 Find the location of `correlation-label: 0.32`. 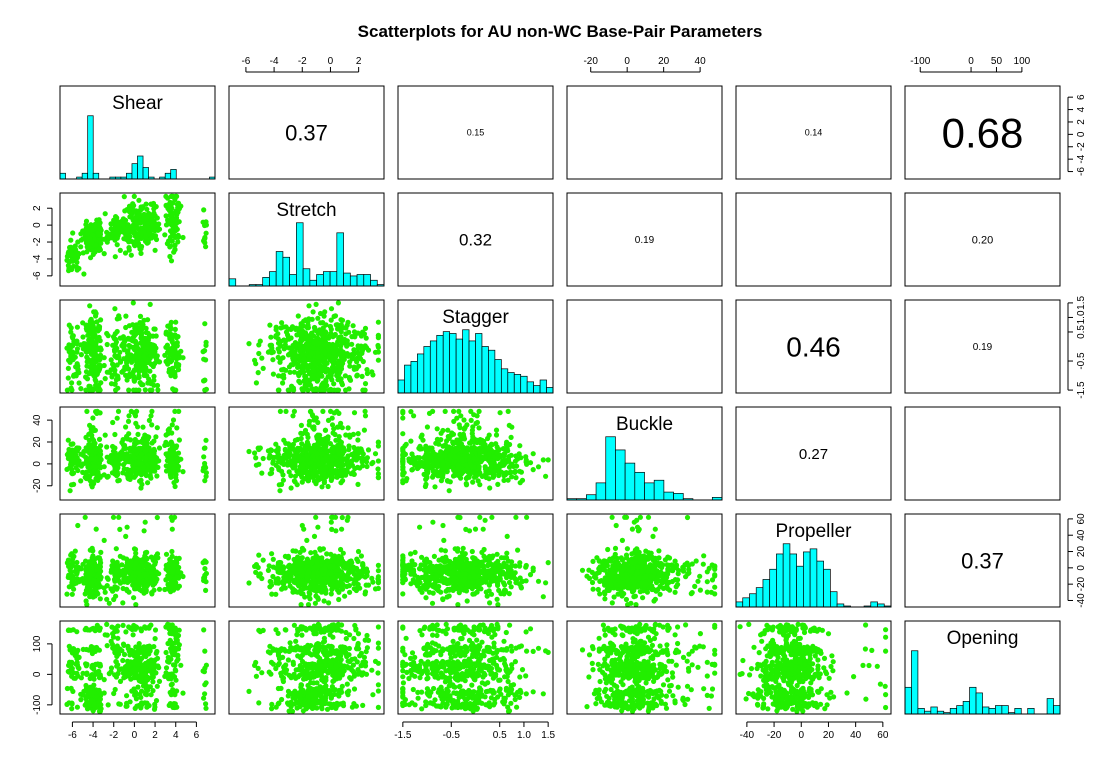

correlation-label: 0.32 is located at coordinates (475, 240).